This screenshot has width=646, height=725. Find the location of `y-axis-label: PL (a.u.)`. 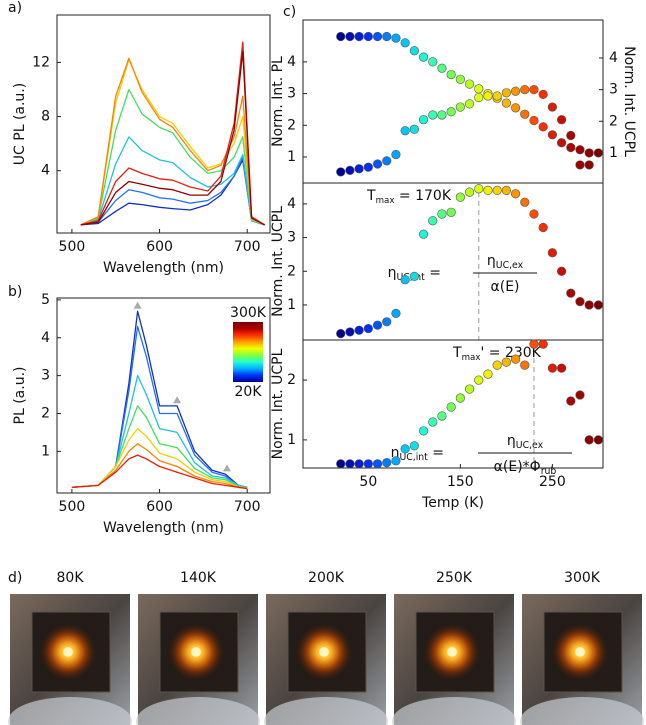

y-axis-label: PL (a.u.) is located at coordinates (20, 396).